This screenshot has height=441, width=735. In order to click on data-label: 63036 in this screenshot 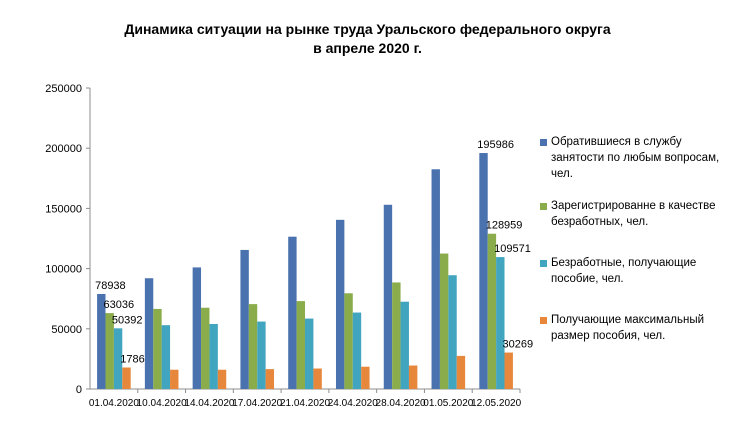, I will do `click(118, 305)`.